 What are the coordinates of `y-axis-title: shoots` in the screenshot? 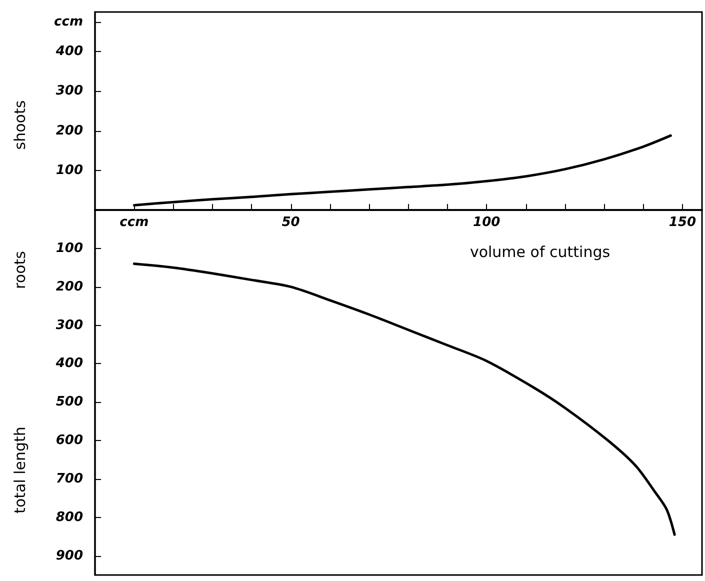 It's located at (20, 125).